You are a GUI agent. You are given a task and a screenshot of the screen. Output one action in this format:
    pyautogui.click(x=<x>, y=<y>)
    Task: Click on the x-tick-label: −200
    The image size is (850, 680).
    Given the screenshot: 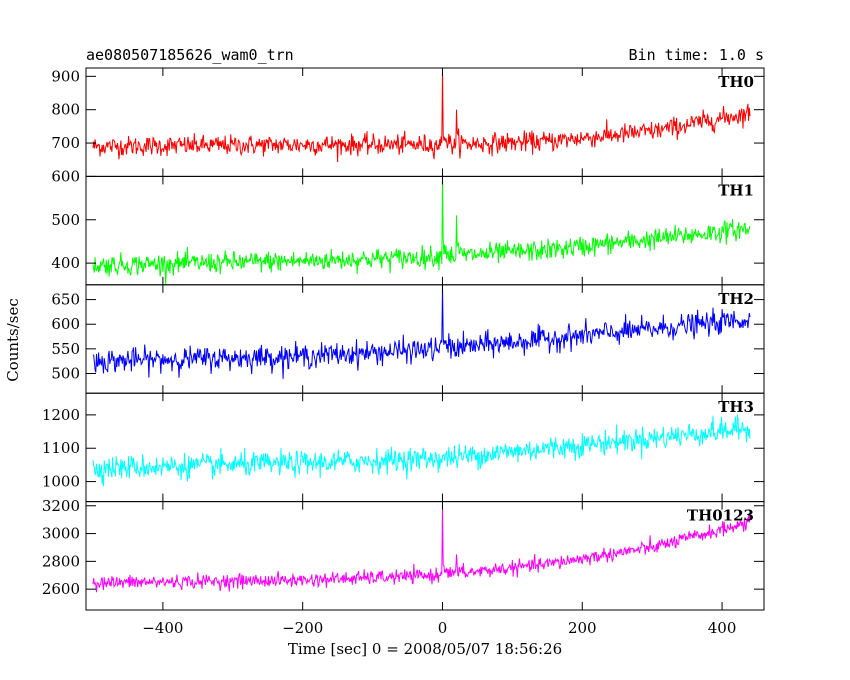 What is the action you would take?
    pyautogui.click(x=302, y=628)
    